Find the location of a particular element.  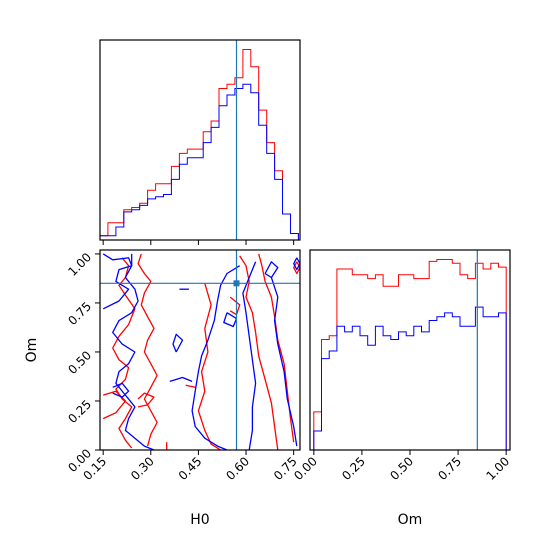

x-axis-label-om: Om is located at coordinates (410, 520).